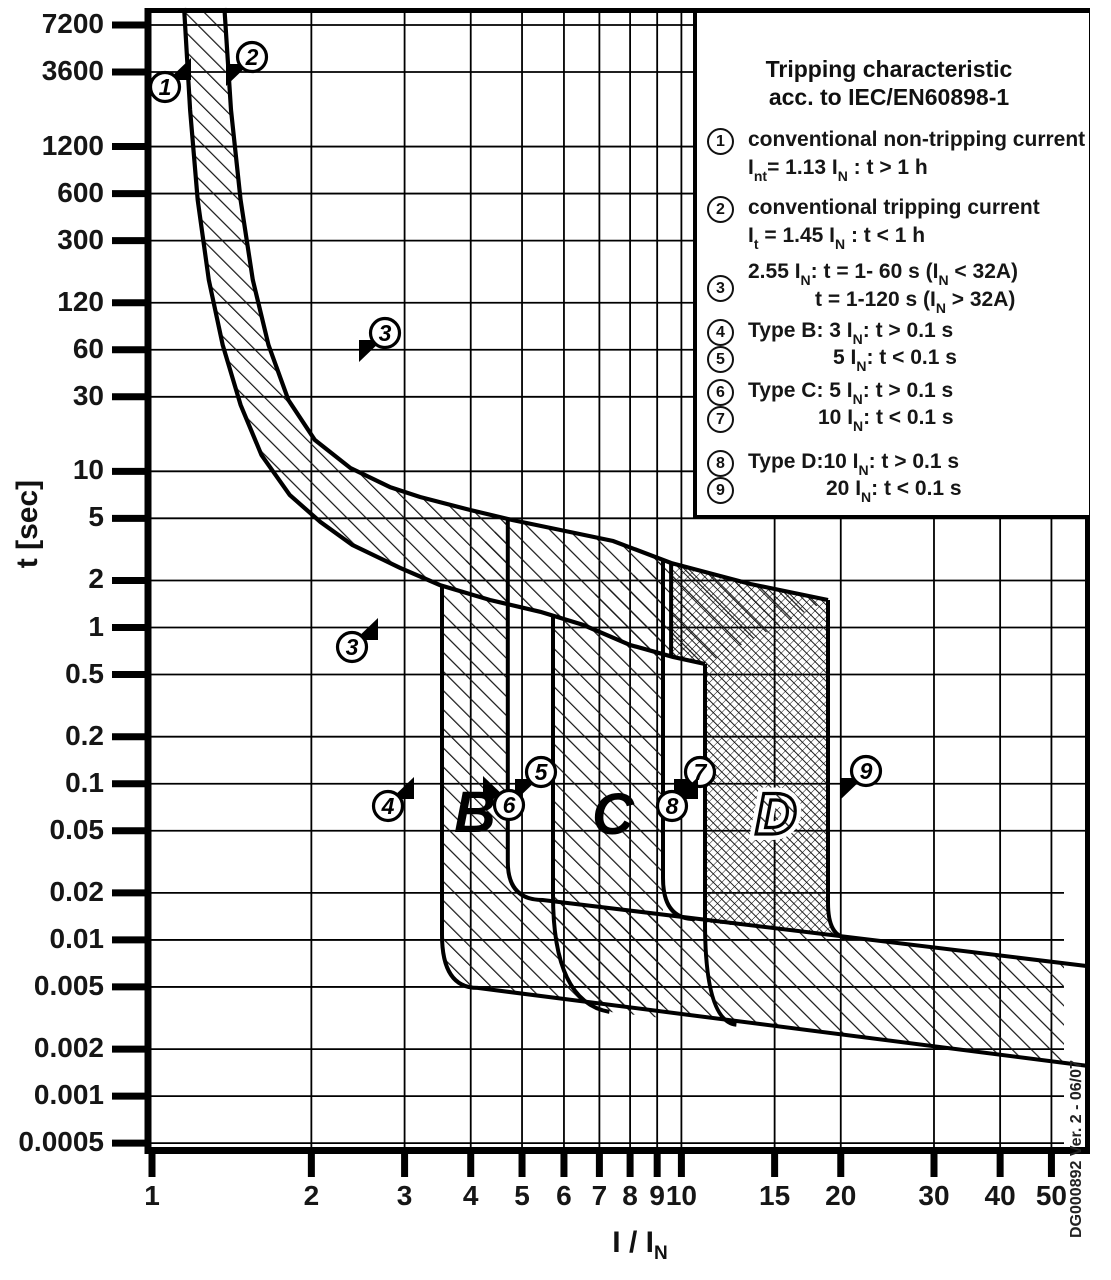  Describe the element at coordinates (61, 1142) in the screenshot. I see `y-tick-label: 0.0005` at that location.